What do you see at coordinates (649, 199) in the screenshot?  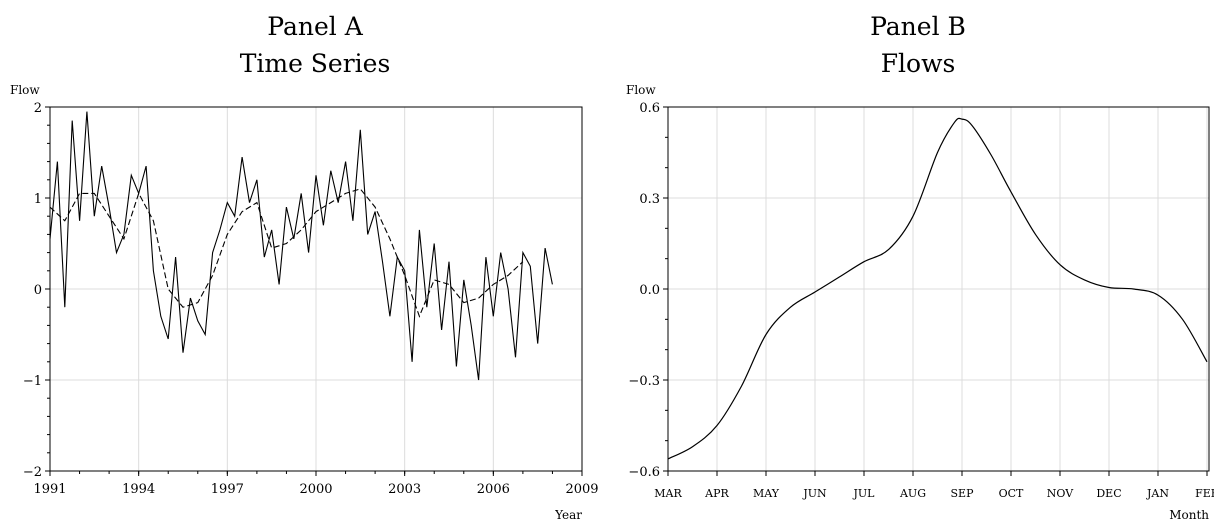 I see `panel-b-ytick-label: 0.3` at bounding box center [649, 199].